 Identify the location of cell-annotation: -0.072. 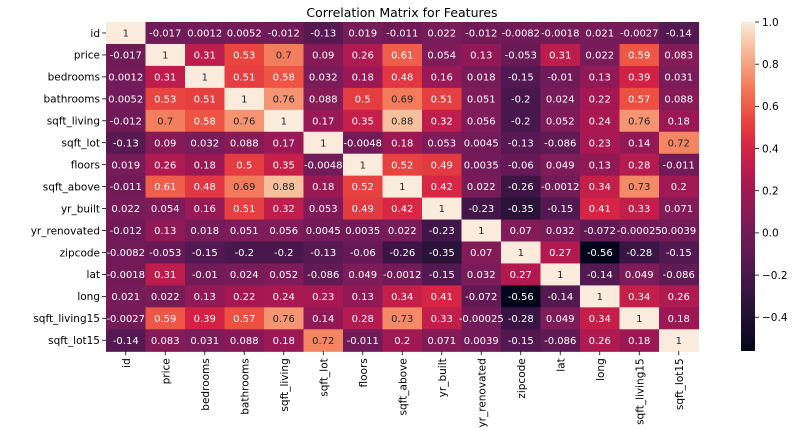
(600, 231).